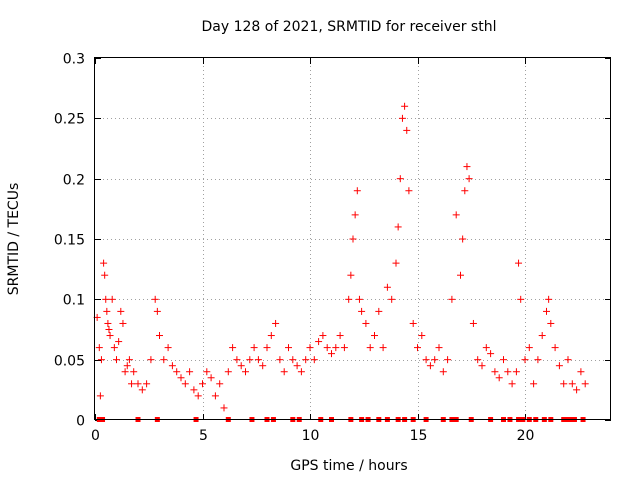 This screenshot has width=640, height=480. I want to click on y-tick-label: 0.2, so click(74, 181).